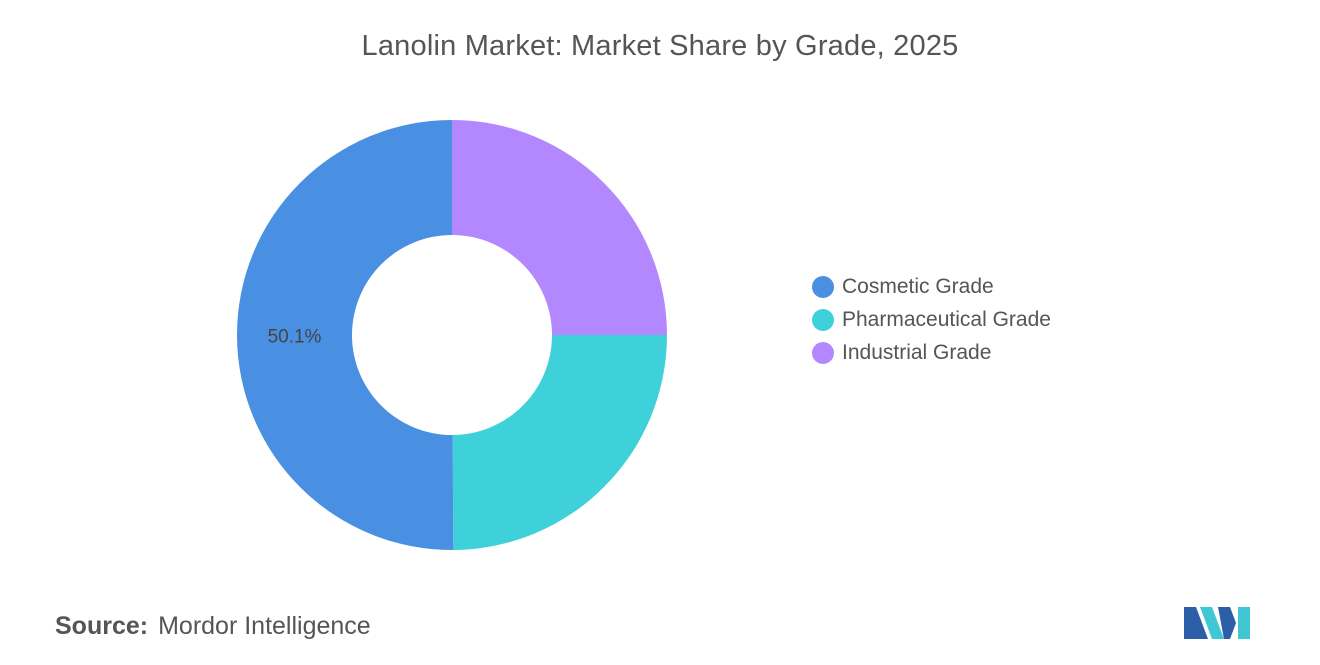  Describe the element at coordinates (1196, 623) in the screenshot. I see `logo-shape-left` at that location.